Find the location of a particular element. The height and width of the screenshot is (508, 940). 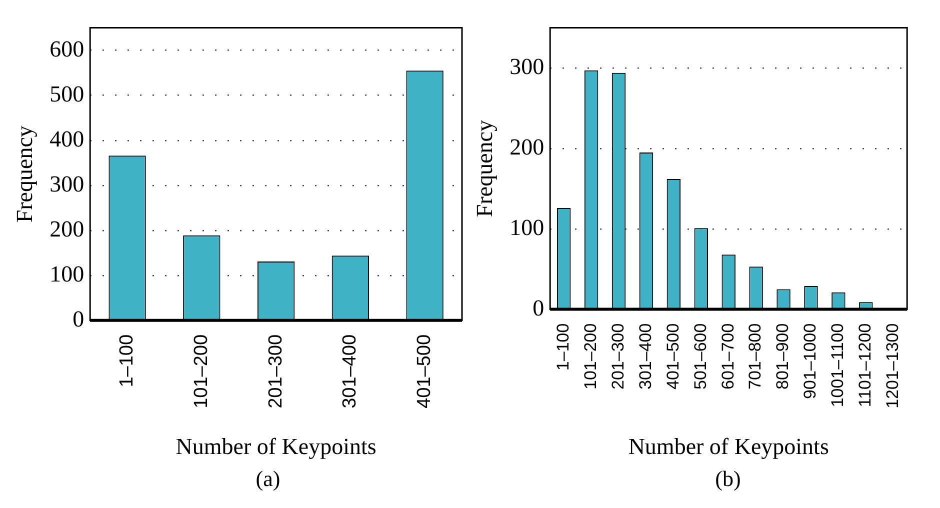

x-tick-label: 701–800 is located at coordinates (755, 356).